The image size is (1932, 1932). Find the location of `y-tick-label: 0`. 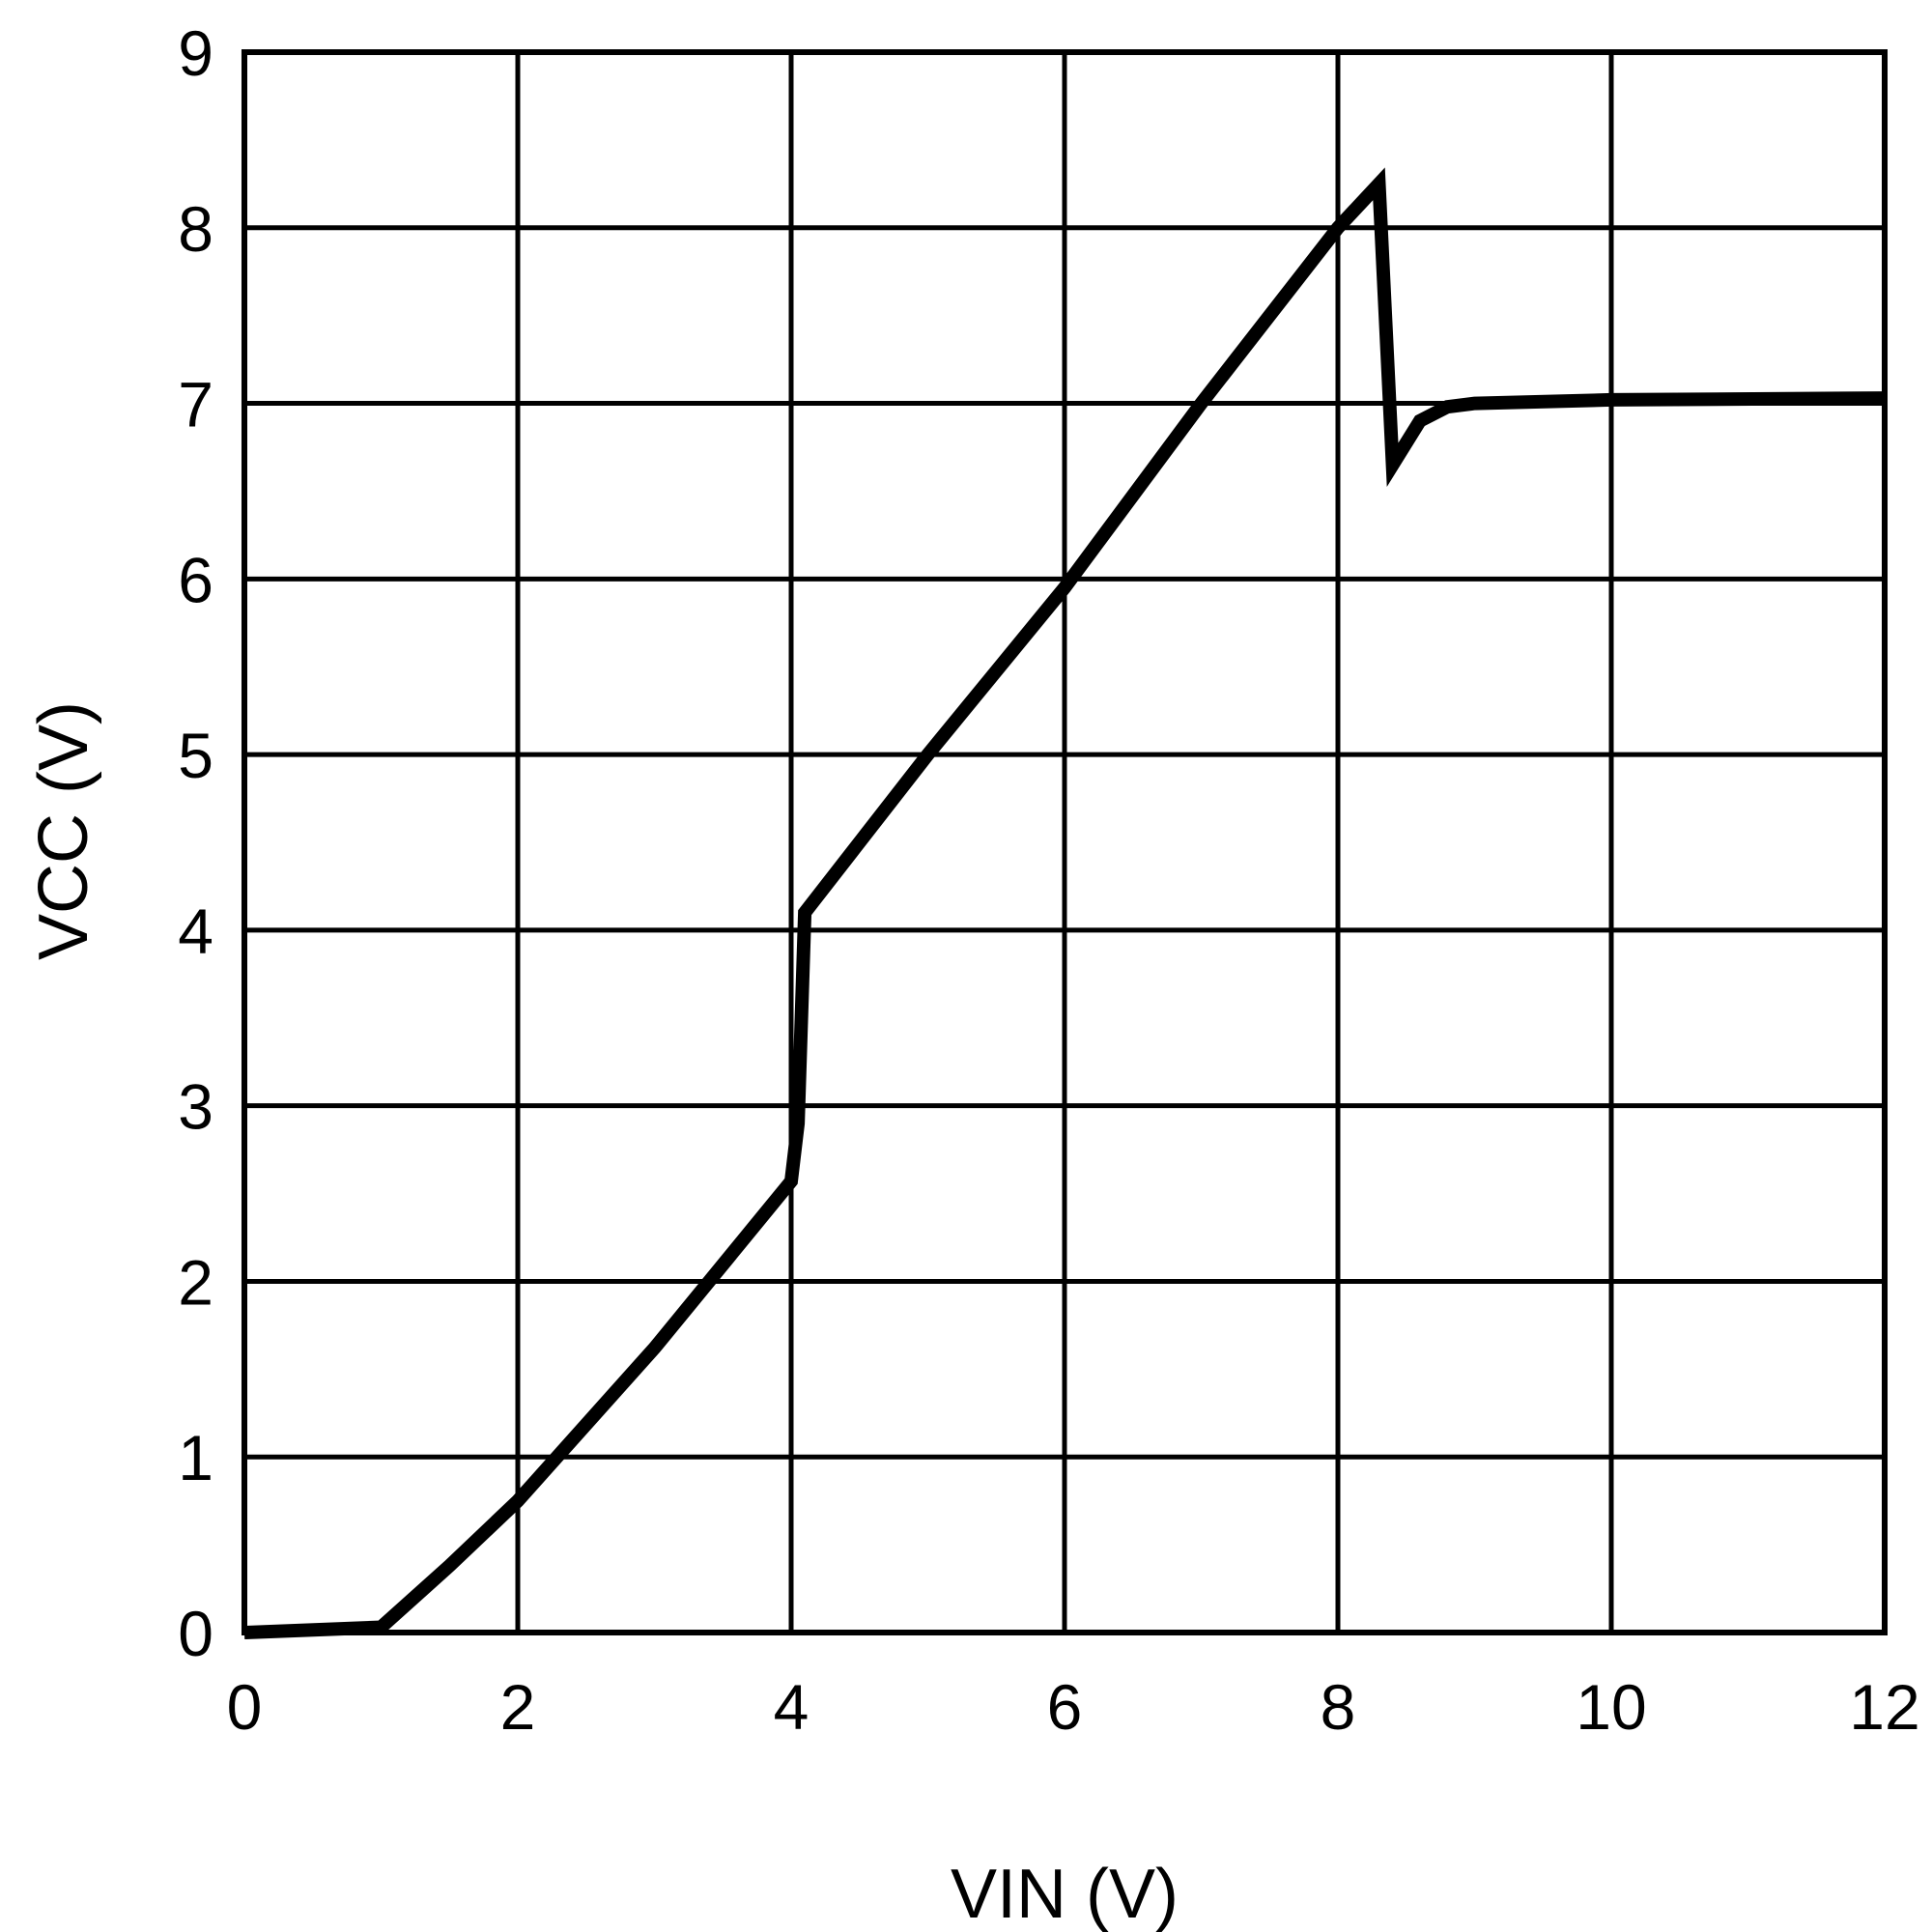

y-tick-label: 0 is located at coordinates (195, 1633).